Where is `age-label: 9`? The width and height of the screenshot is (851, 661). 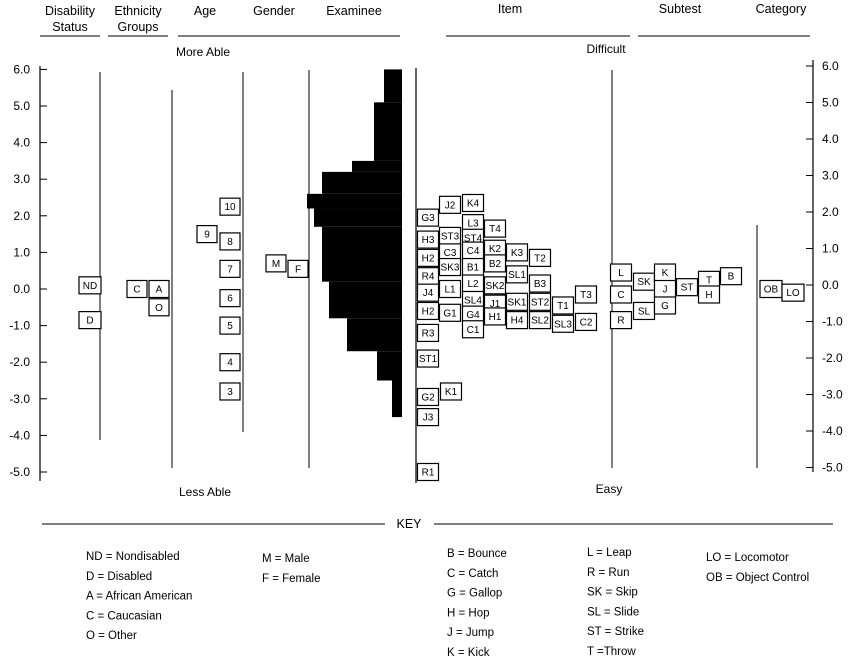
age-label: 9 is located at coordinates (207, 235).